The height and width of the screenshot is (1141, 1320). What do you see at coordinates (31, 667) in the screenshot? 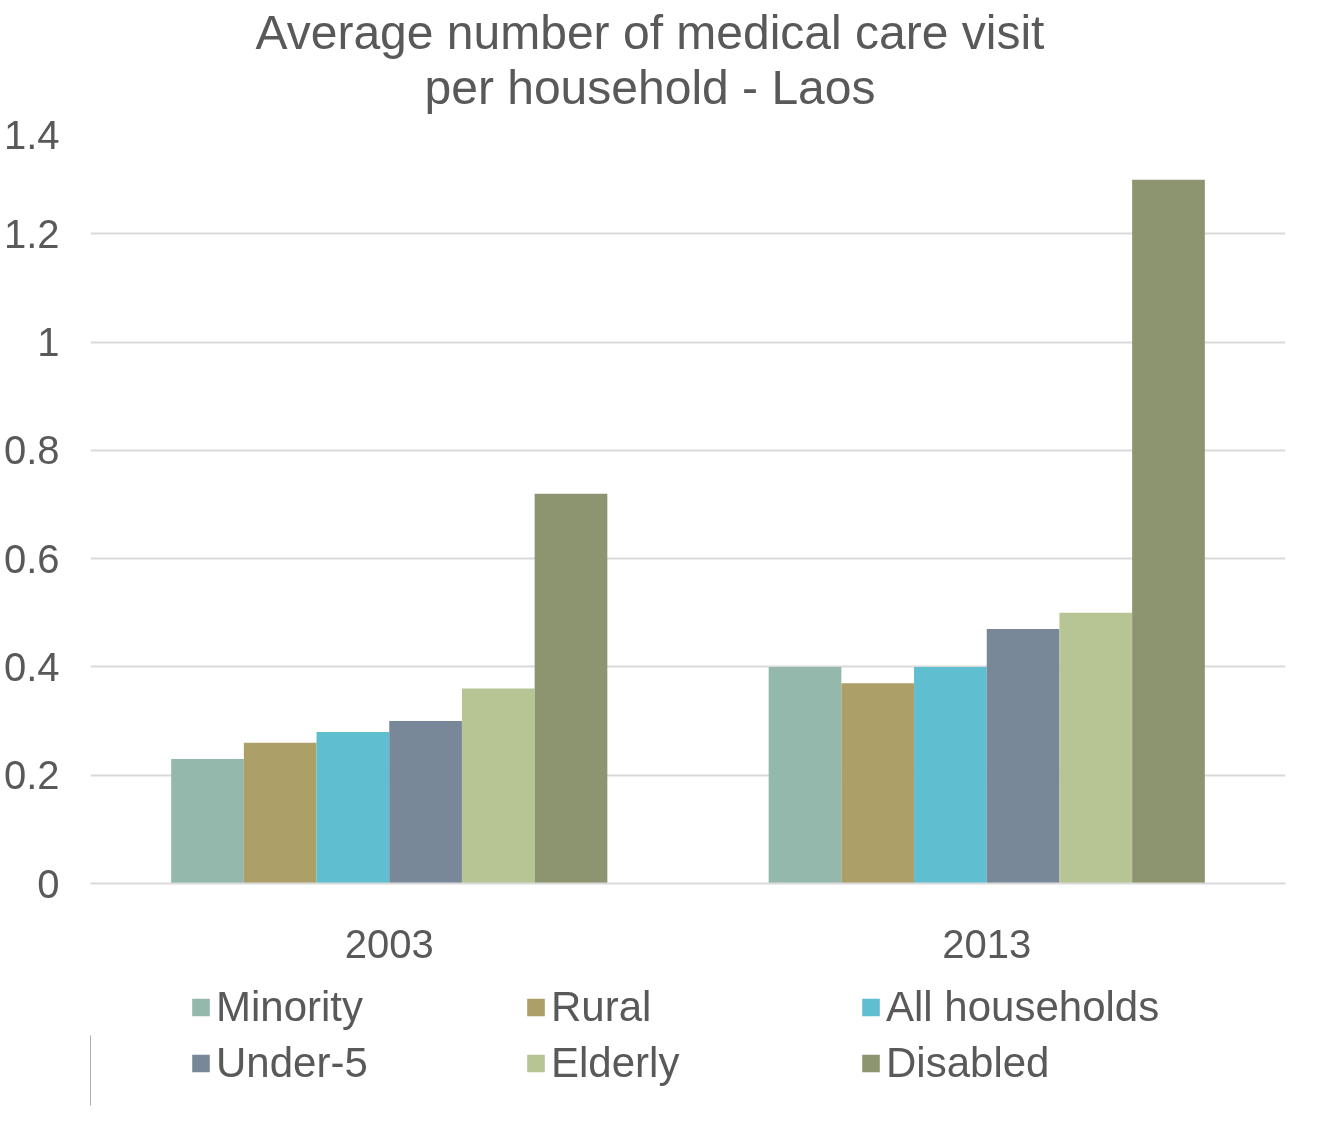
I see `y-tick-label: 0.4` at bounding box center [31, 667].